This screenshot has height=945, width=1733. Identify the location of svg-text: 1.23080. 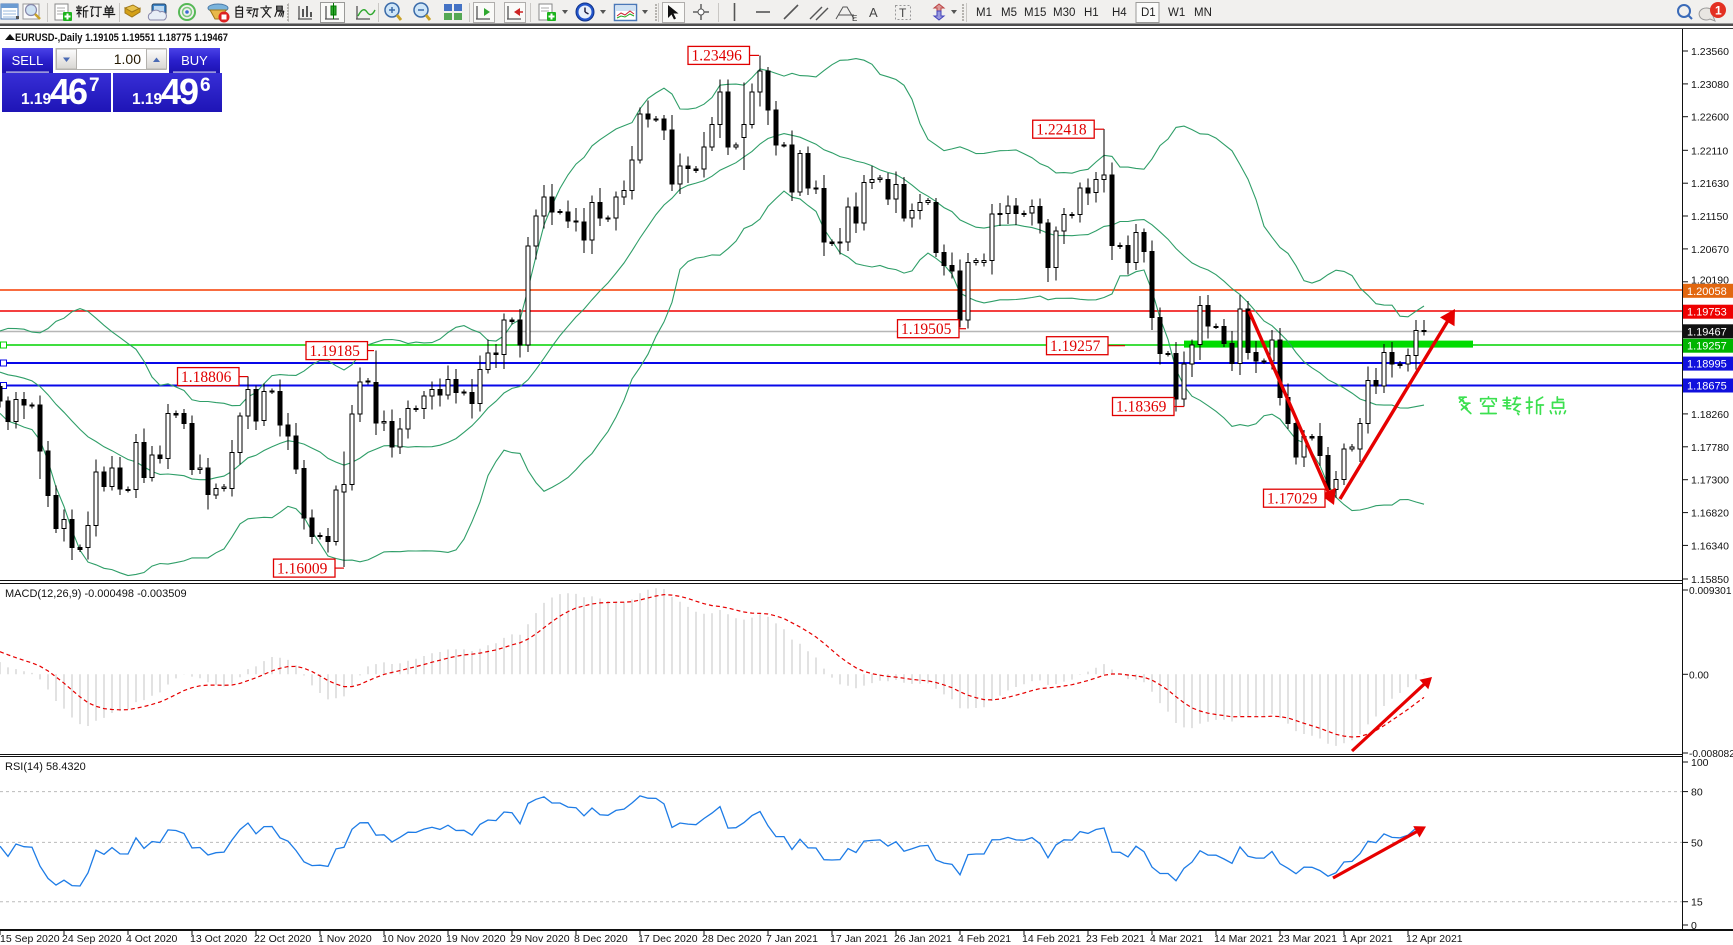
(1710, 85).